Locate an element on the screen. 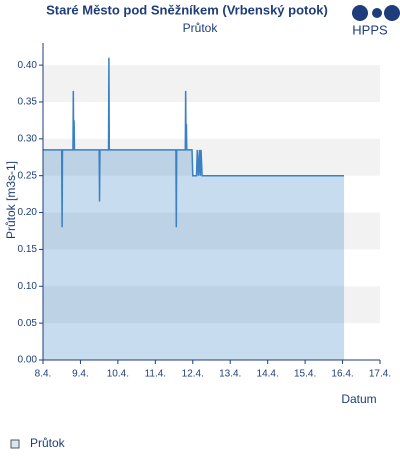  y-axis-title: Průtok [m3s-1] is located at coordinates (11, 200).